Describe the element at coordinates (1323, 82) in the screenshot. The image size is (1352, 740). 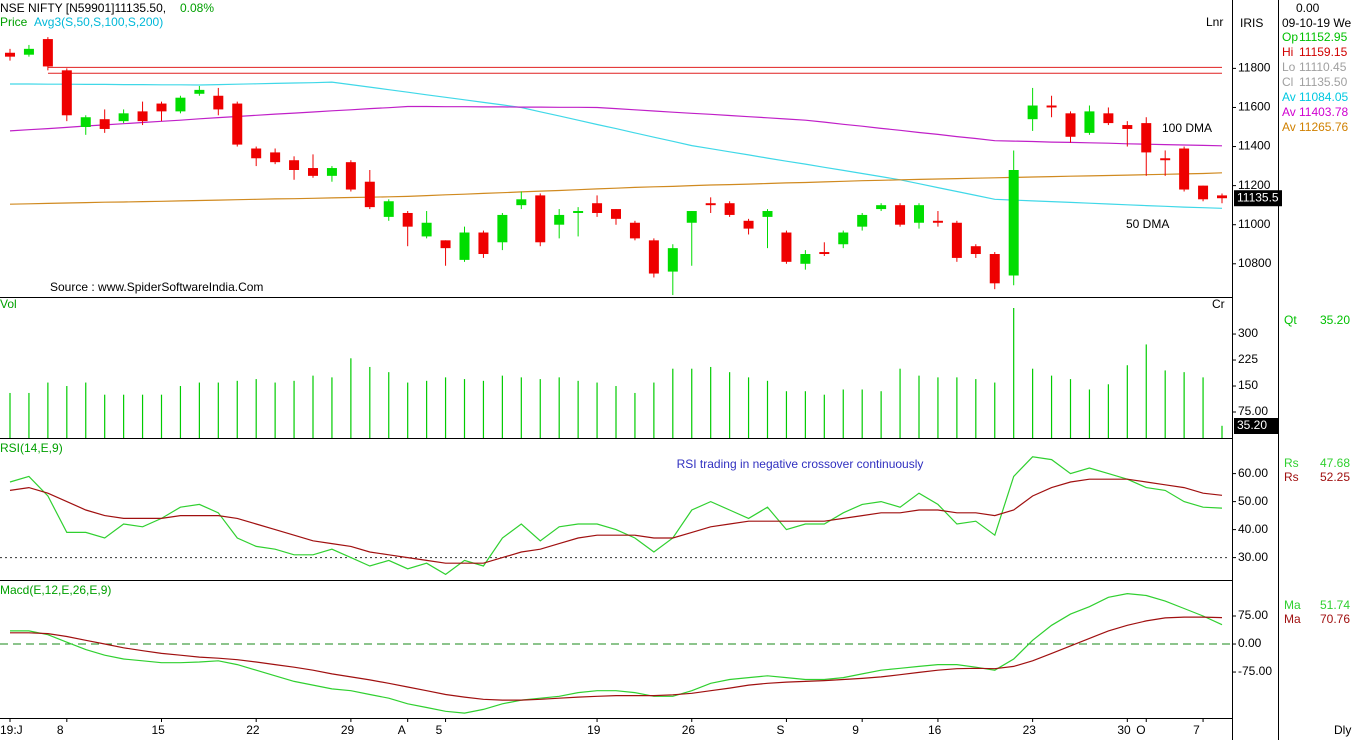
I see `readout-value: 11135.50` at that location.